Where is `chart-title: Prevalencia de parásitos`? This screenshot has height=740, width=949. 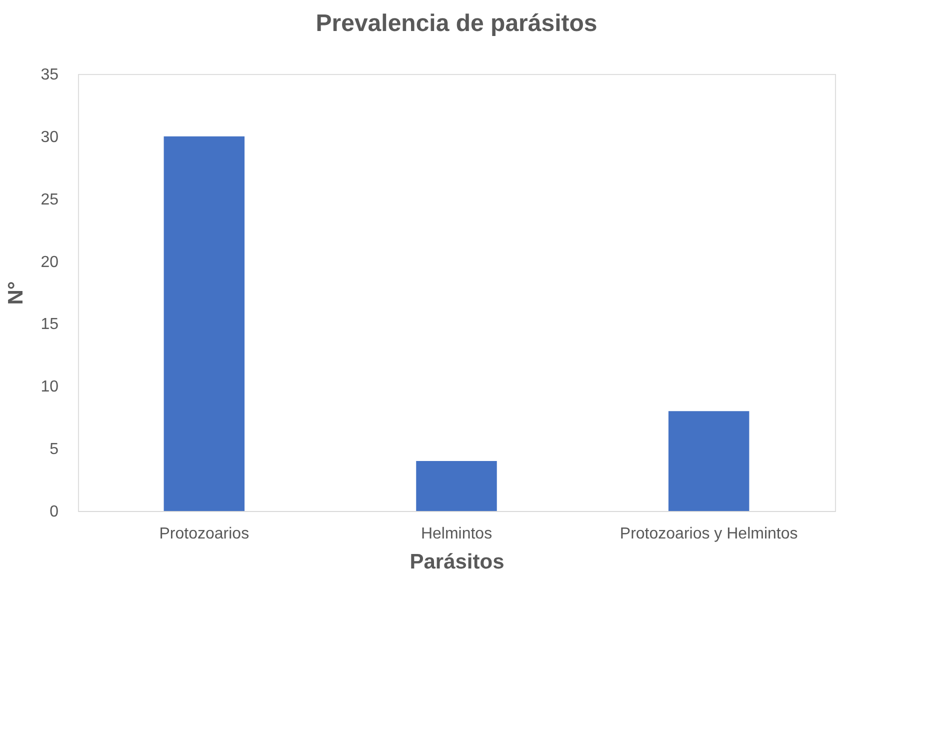 chart-title: Prevalencia de parásitos is located at coordinates (457, 23).